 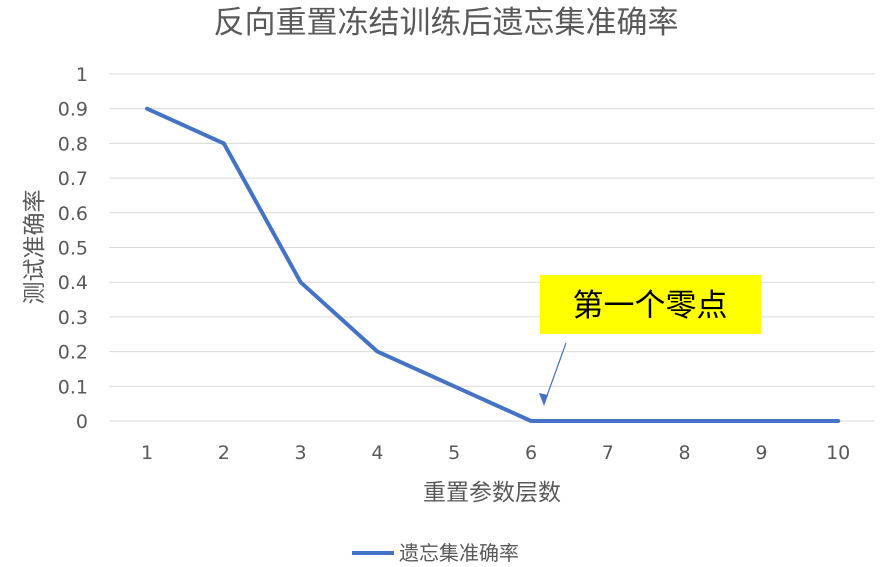 I want to click on y-tick-label: 0.1, so click(x=73, y=387).